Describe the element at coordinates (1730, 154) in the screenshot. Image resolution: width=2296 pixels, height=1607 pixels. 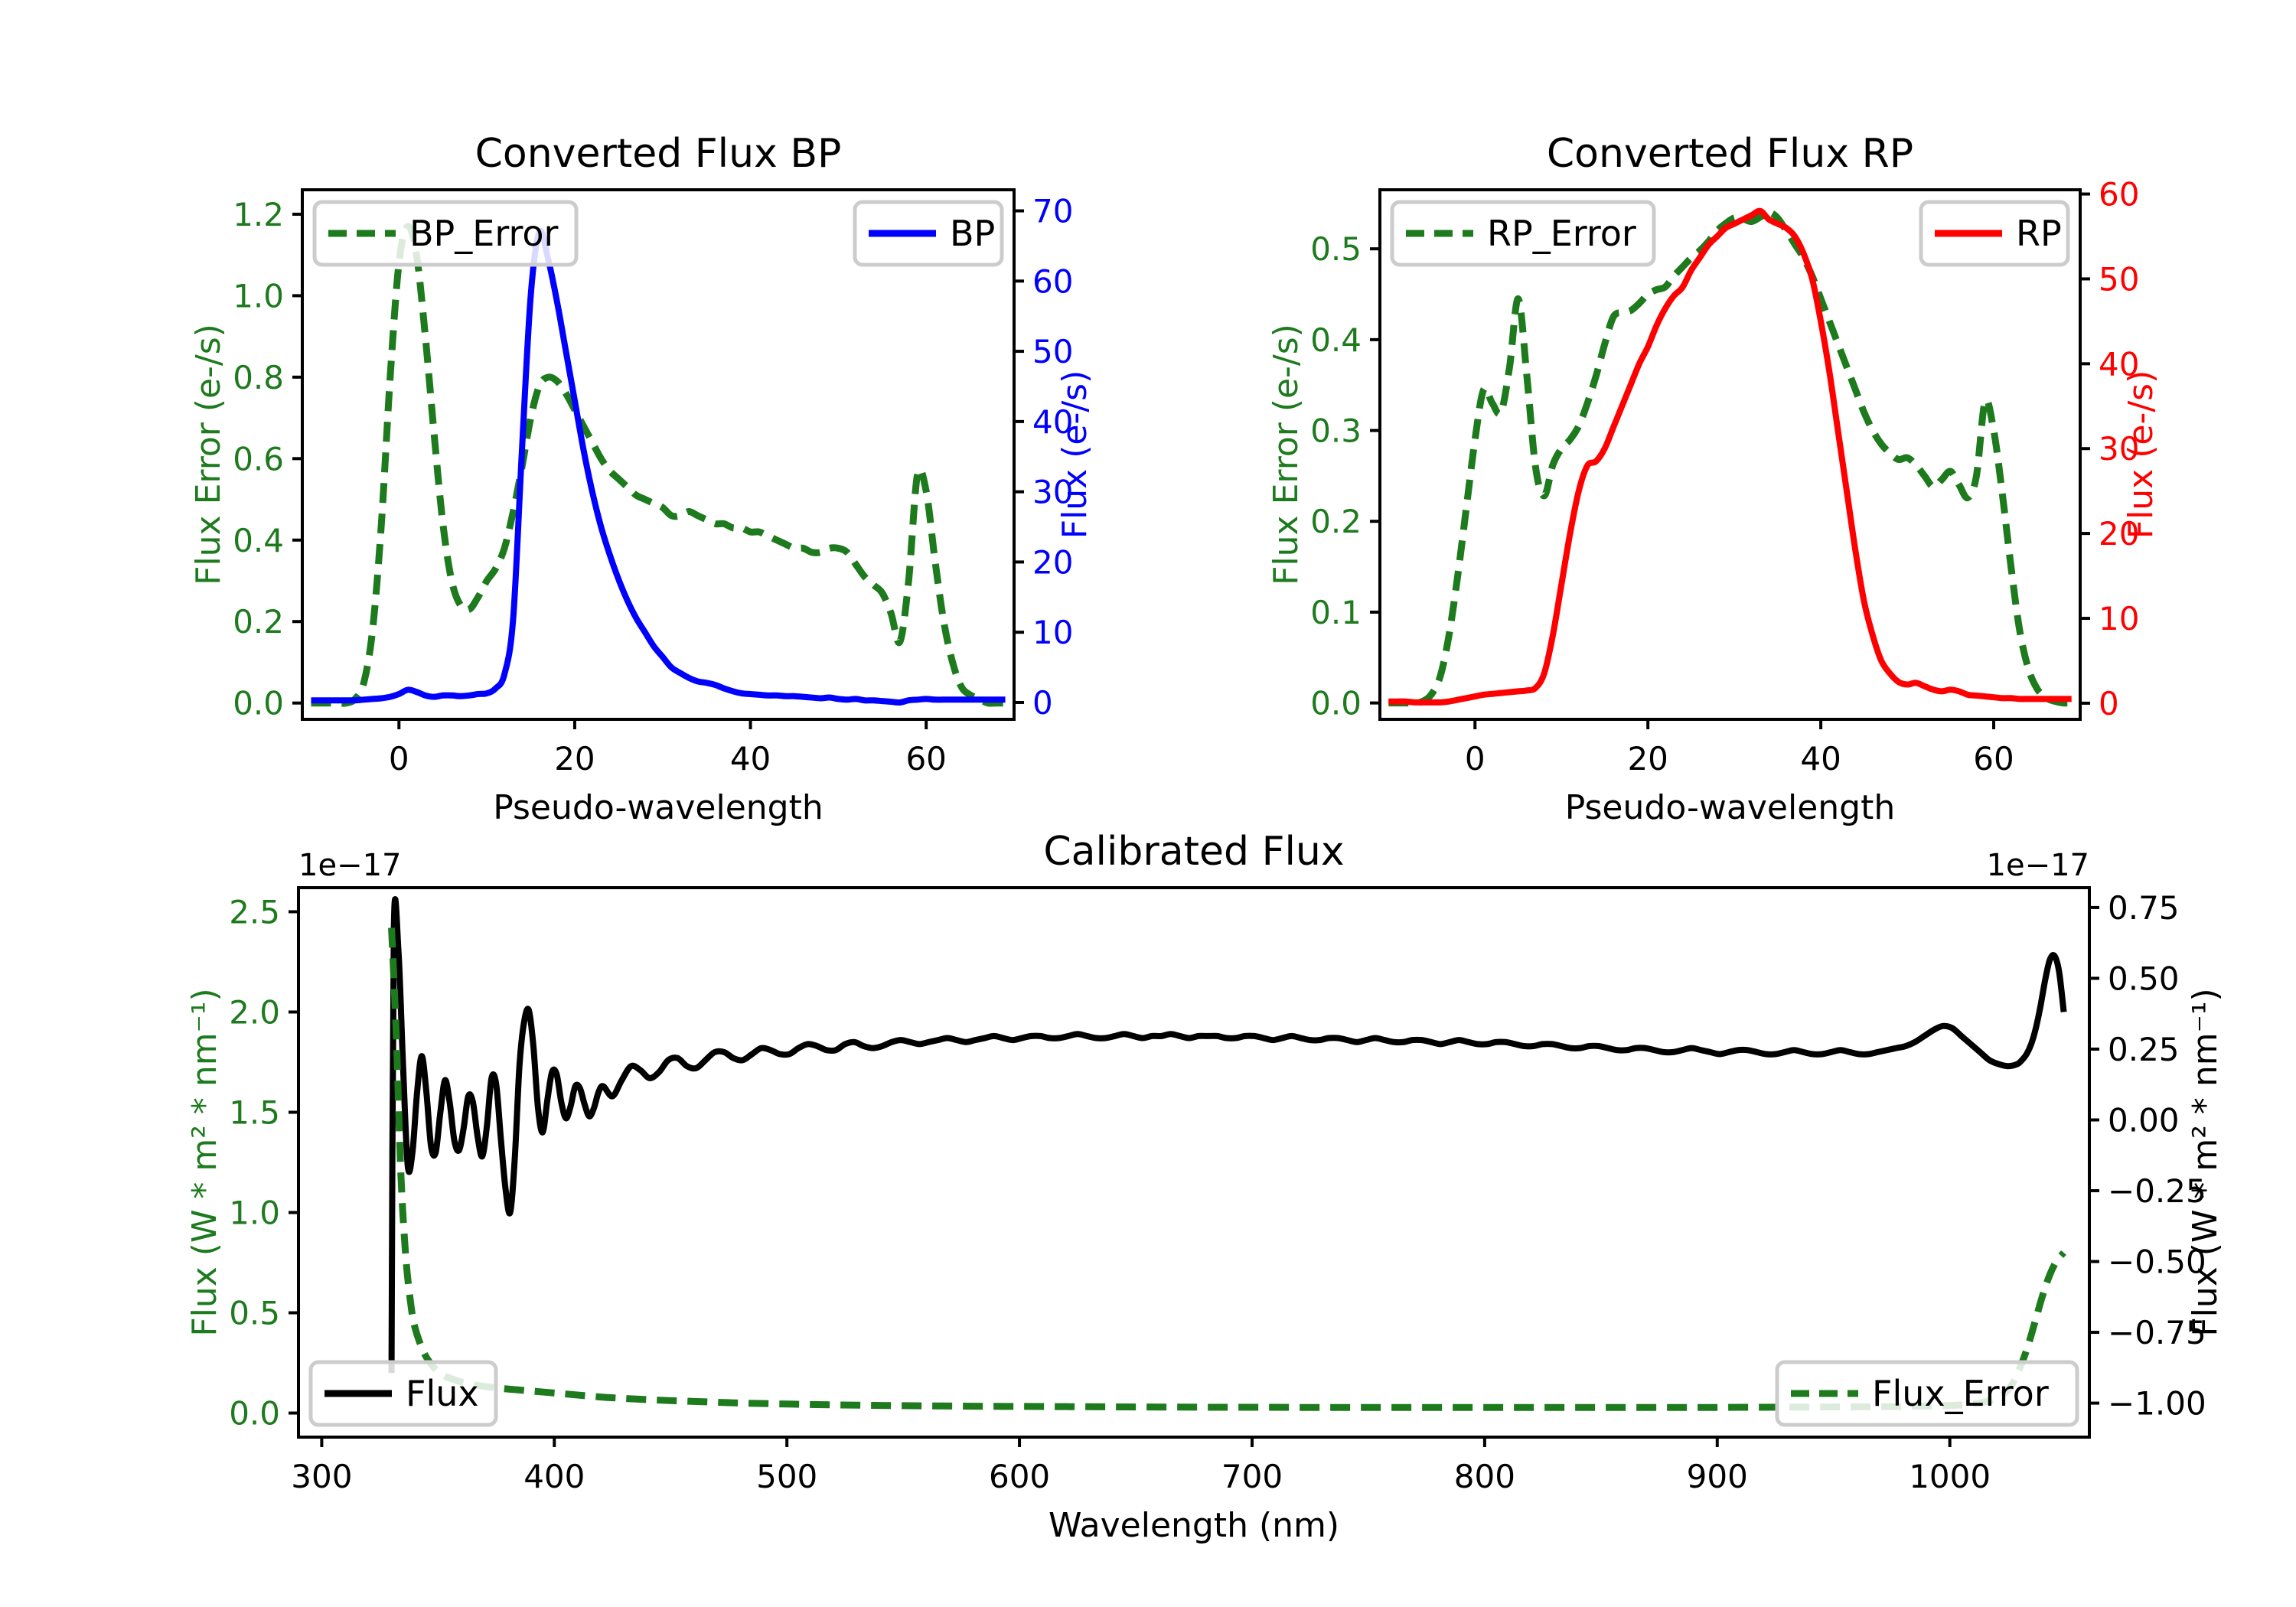
I see `chart-title: Converted Flux RP` at that location.